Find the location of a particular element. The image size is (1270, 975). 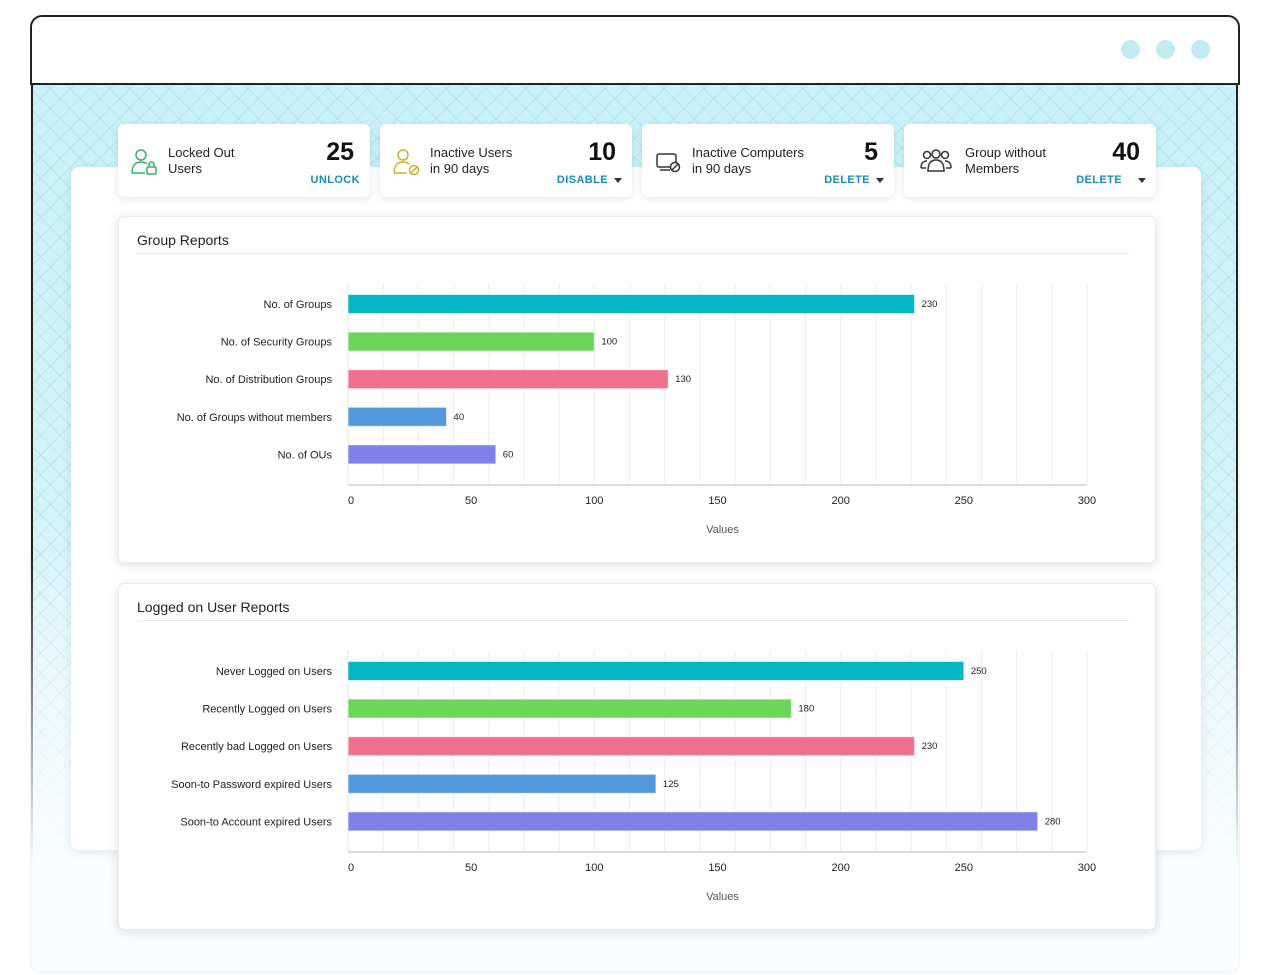

category-label: No. of OUs is located at coordinates (305, 455).